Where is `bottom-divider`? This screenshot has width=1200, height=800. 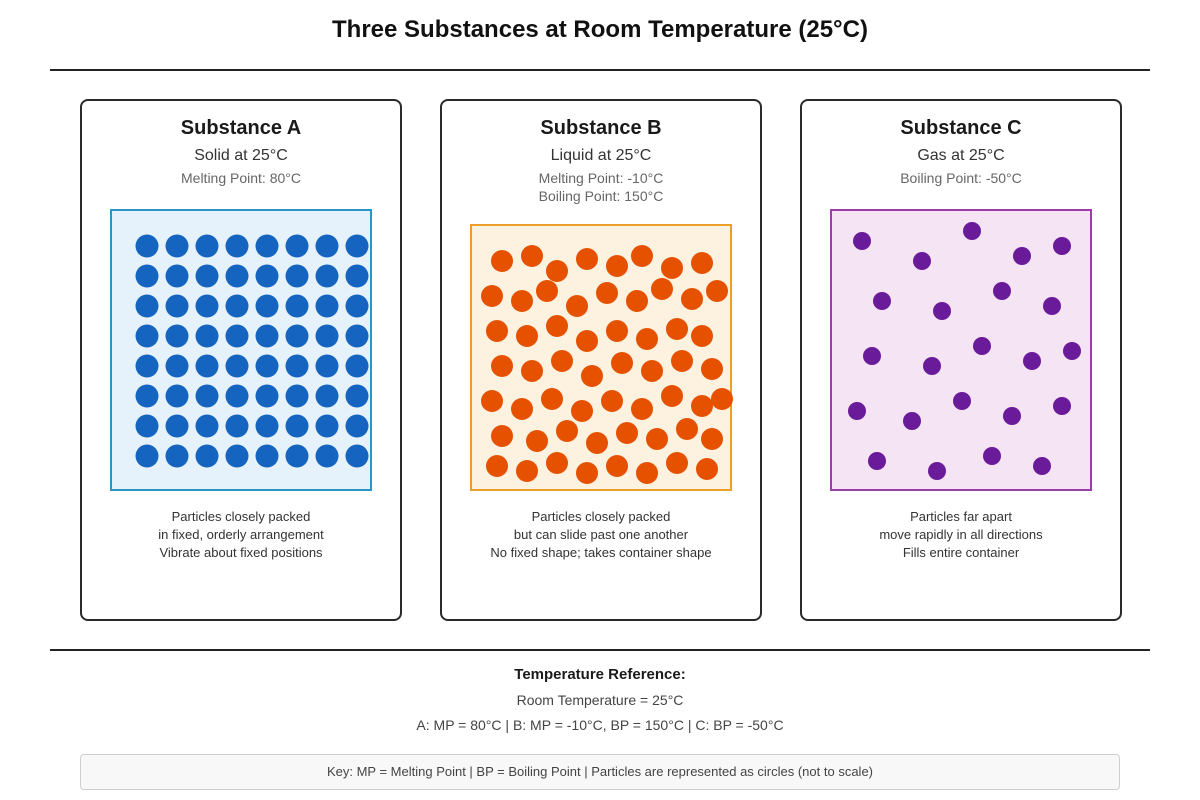 bottom-divider is located at coordinates (600, 650).